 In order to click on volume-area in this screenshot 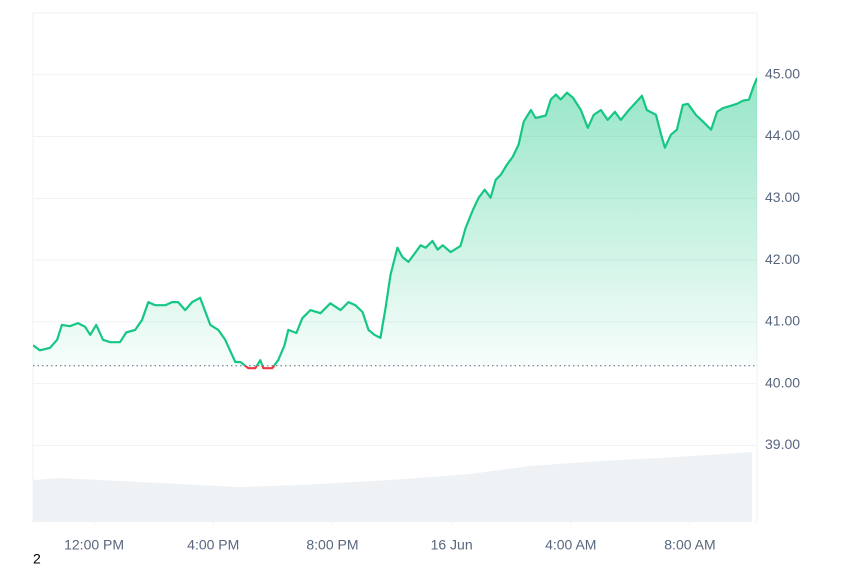, I will do `click(392, 487)`.